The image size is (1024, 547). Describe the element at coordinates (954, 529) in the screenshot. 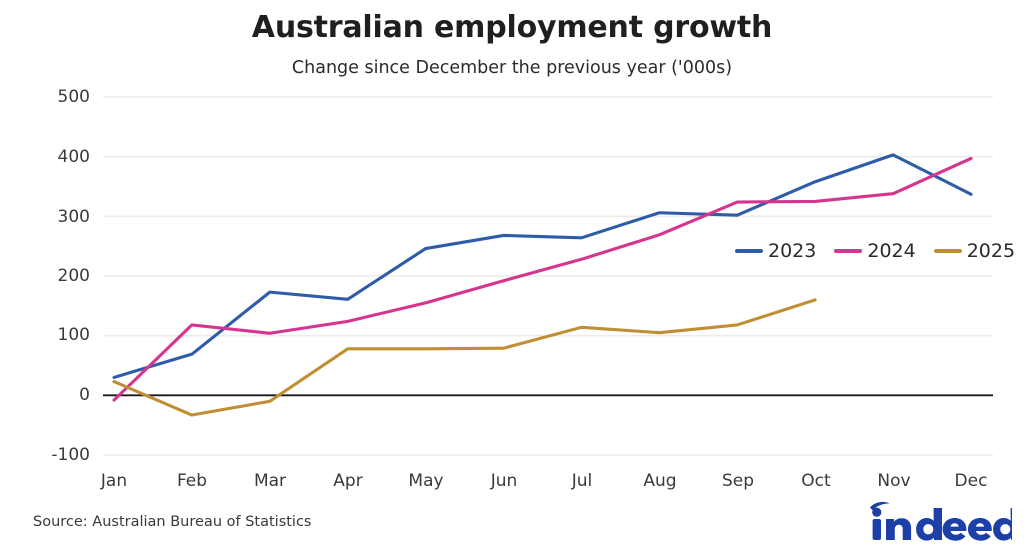

I see `logo-e1-icon` at that location.